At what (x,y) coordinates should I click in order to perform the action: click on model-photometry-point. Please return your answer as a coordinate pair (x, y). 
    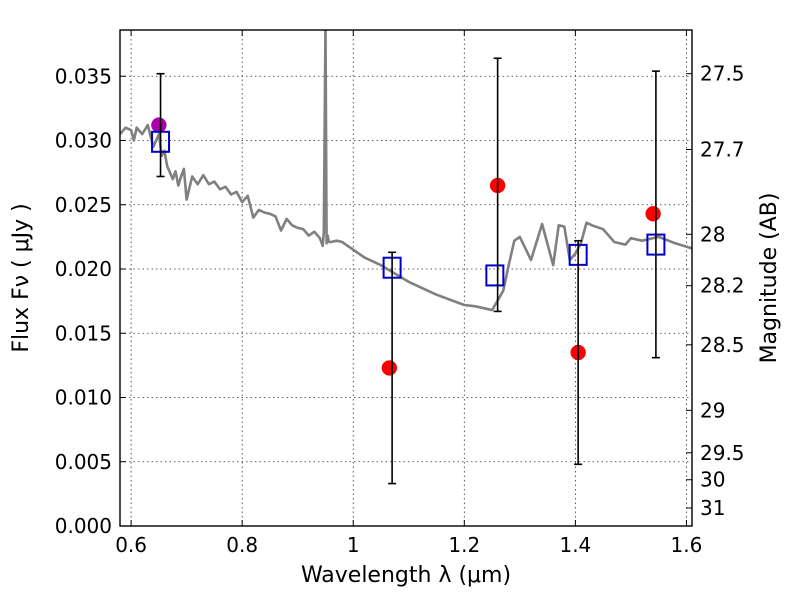
    Looking at the image, I should click on (495, 275).